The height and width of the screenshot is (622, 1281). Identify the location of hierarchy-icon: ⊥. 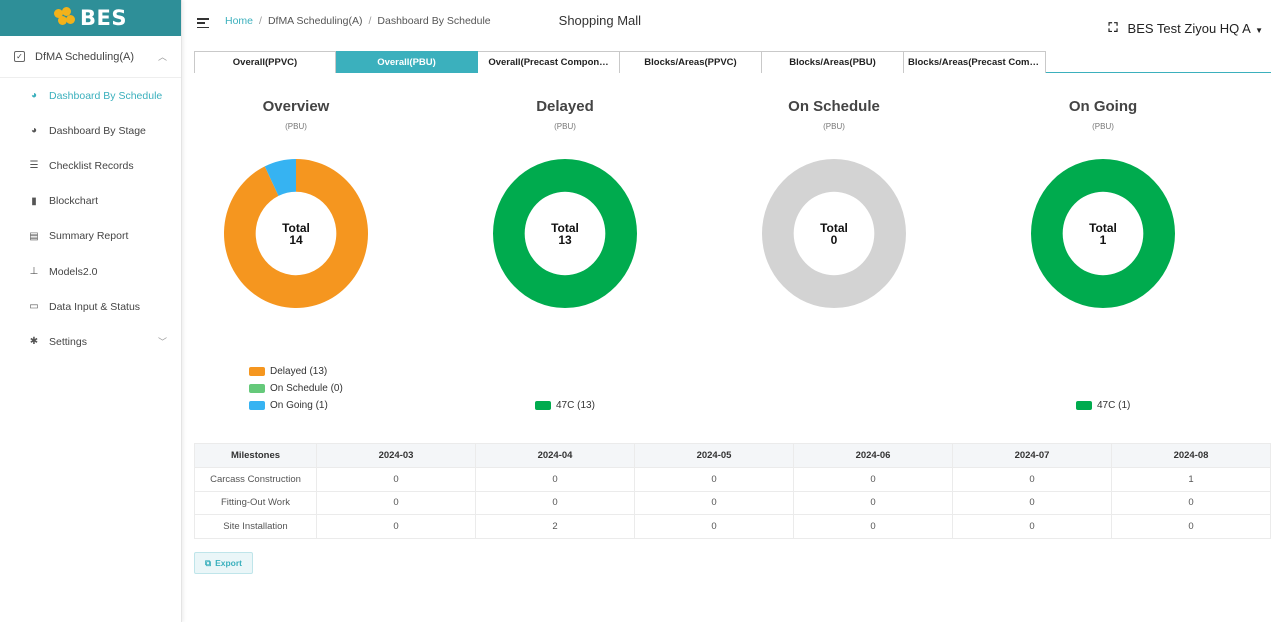
(34, 272).